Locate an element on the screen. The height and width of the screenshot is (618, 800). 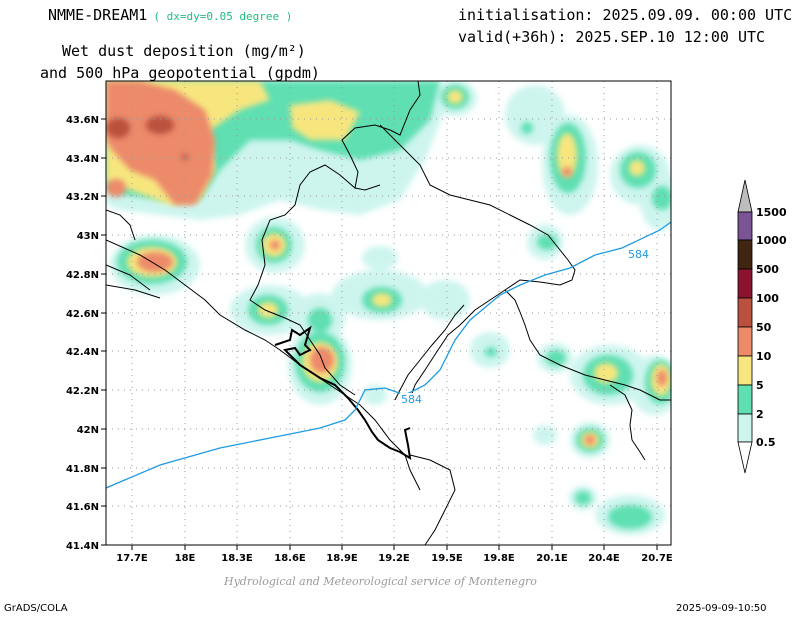
colorbar-label: 50 is located at coordinates (764, 327).